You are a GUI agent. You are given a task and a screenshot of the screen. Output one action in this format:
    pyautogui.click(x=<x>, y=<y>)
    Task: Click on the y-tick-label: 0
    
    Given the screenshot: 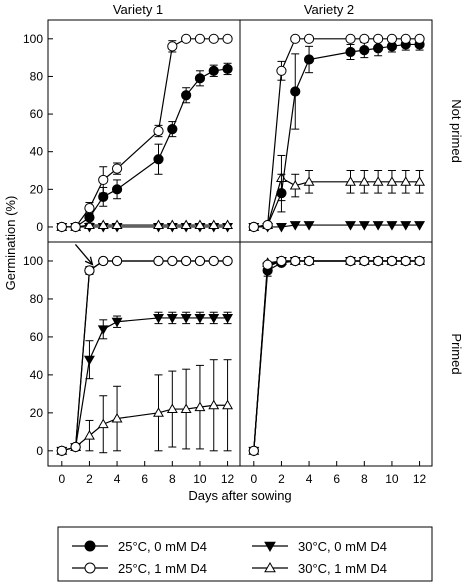 What is the action you would take?
    pyautogui.click(x=39, y=451)
    